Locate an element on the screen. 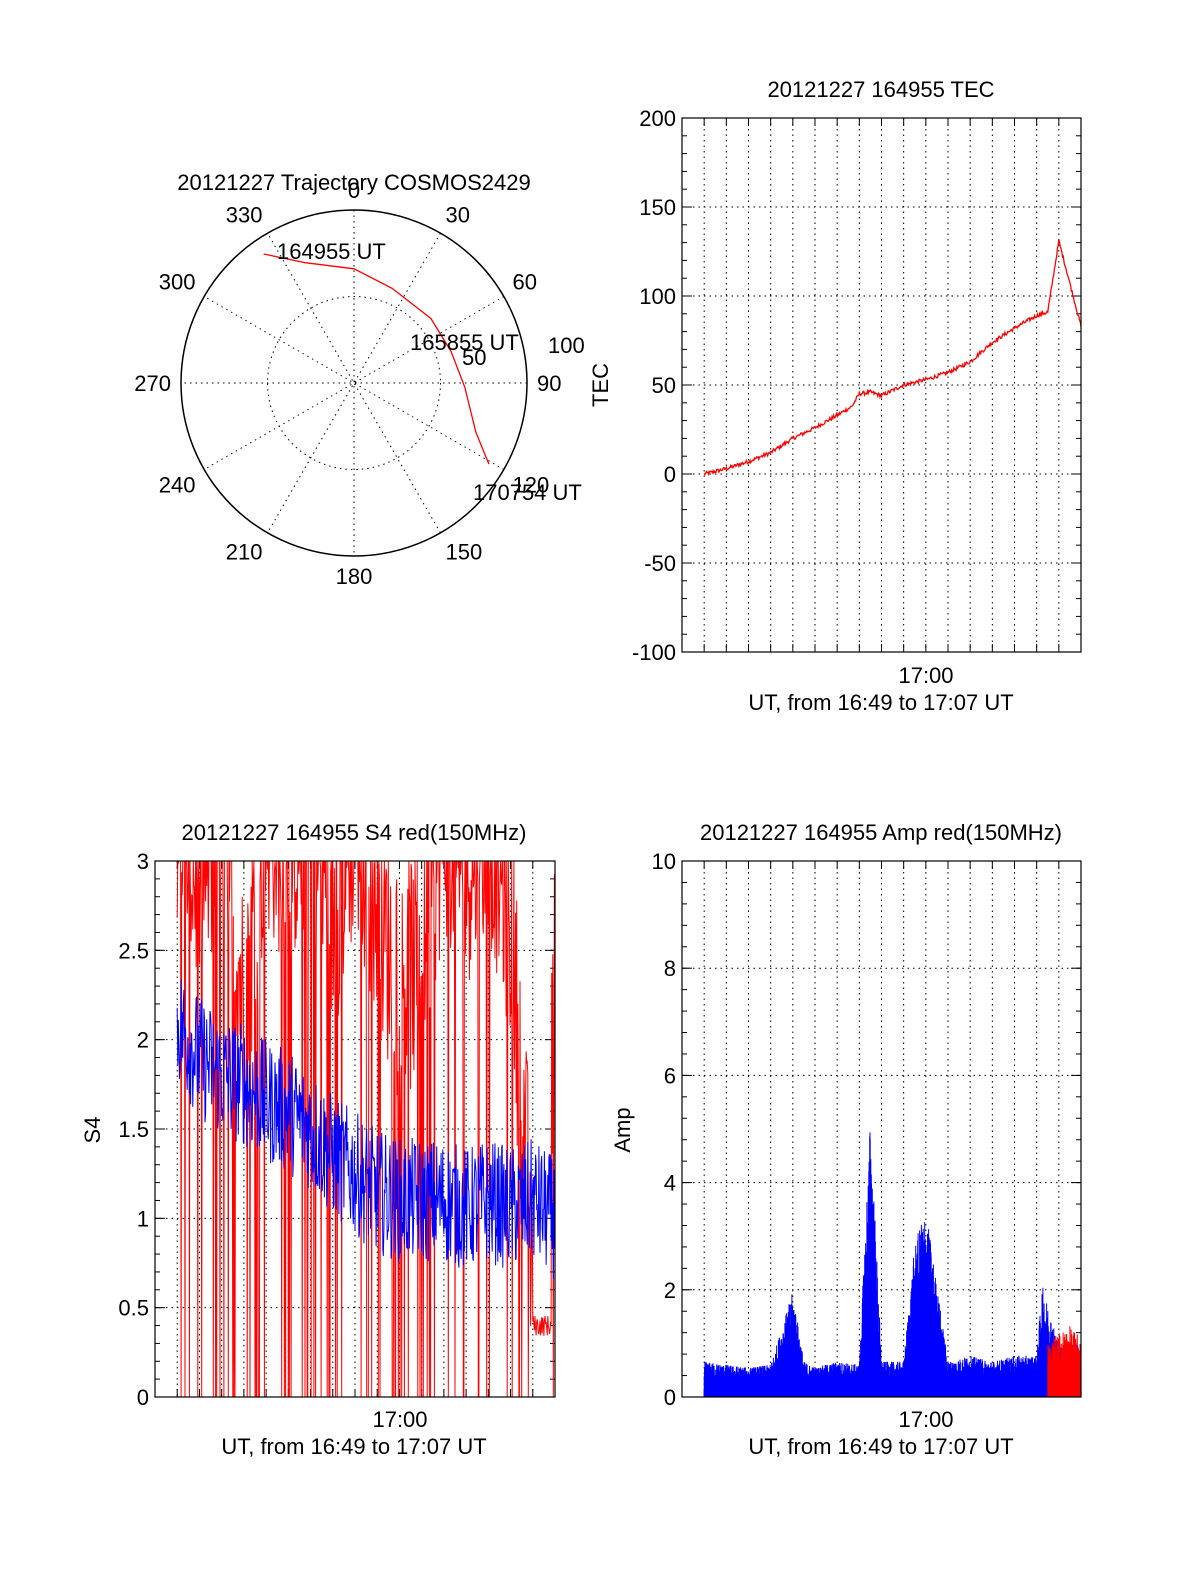  s4-y-tick-label: 2 is located at coordinates (143, 1040).